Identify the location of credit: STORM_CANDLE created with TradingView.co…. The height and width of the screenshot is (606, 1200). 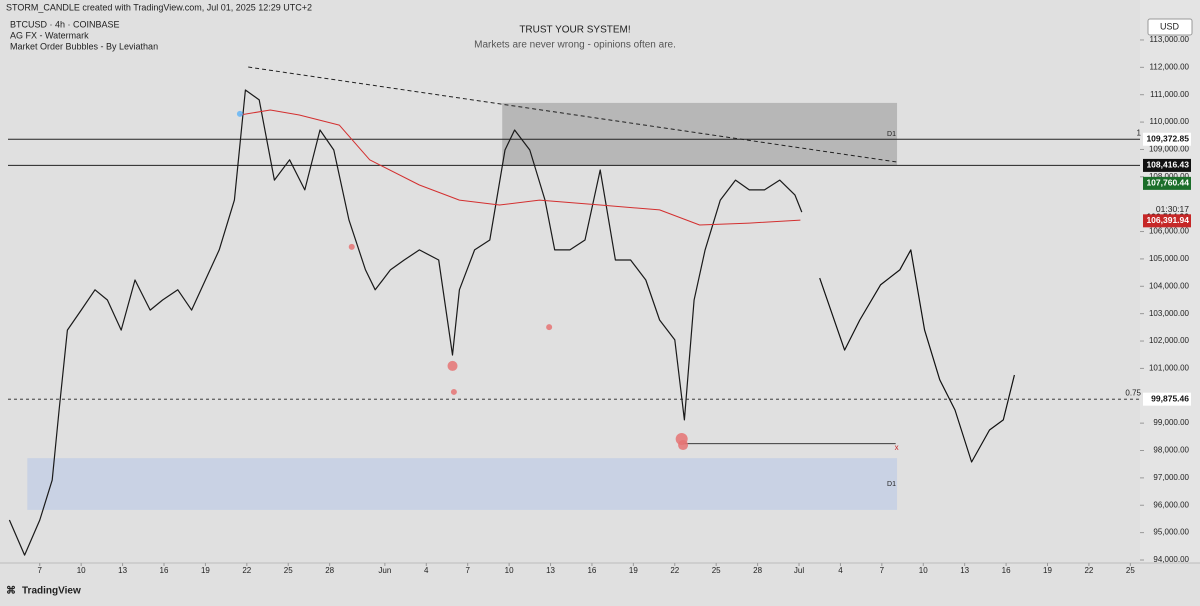
(159, 7).